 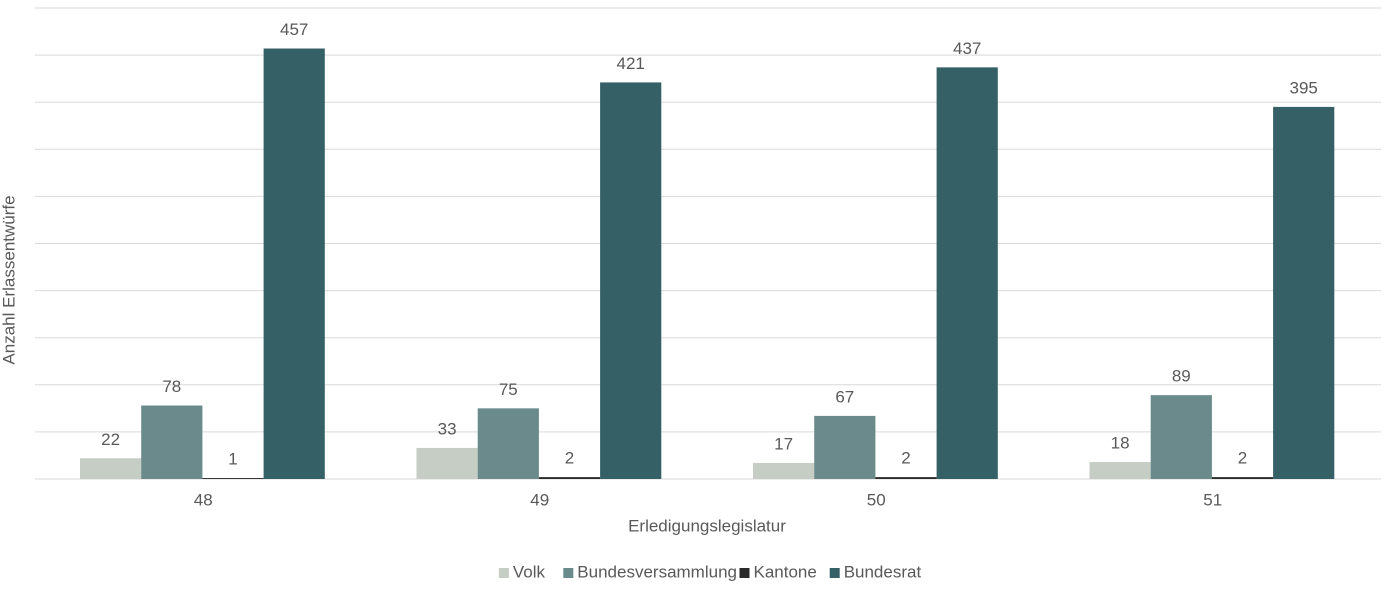 I want to click on value-label: 78, so click(x=171, y=386).